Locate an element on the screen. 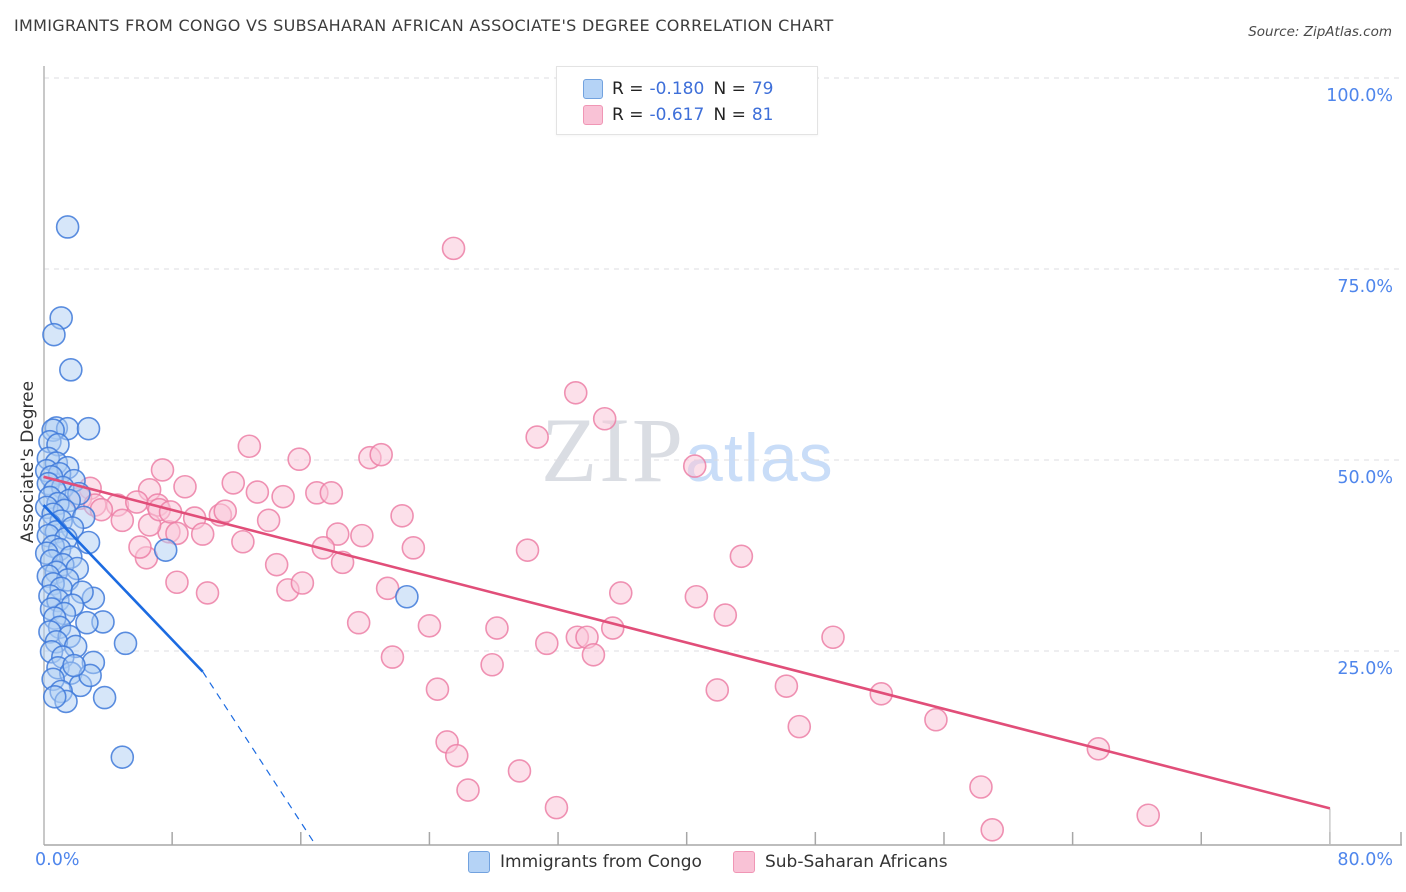 The width and height of the screenshot is (1406, 892). correlation-legend-box: R = -0.180 N = 79 R = -0.617 N = 81 is located at coordinates (687, 100).